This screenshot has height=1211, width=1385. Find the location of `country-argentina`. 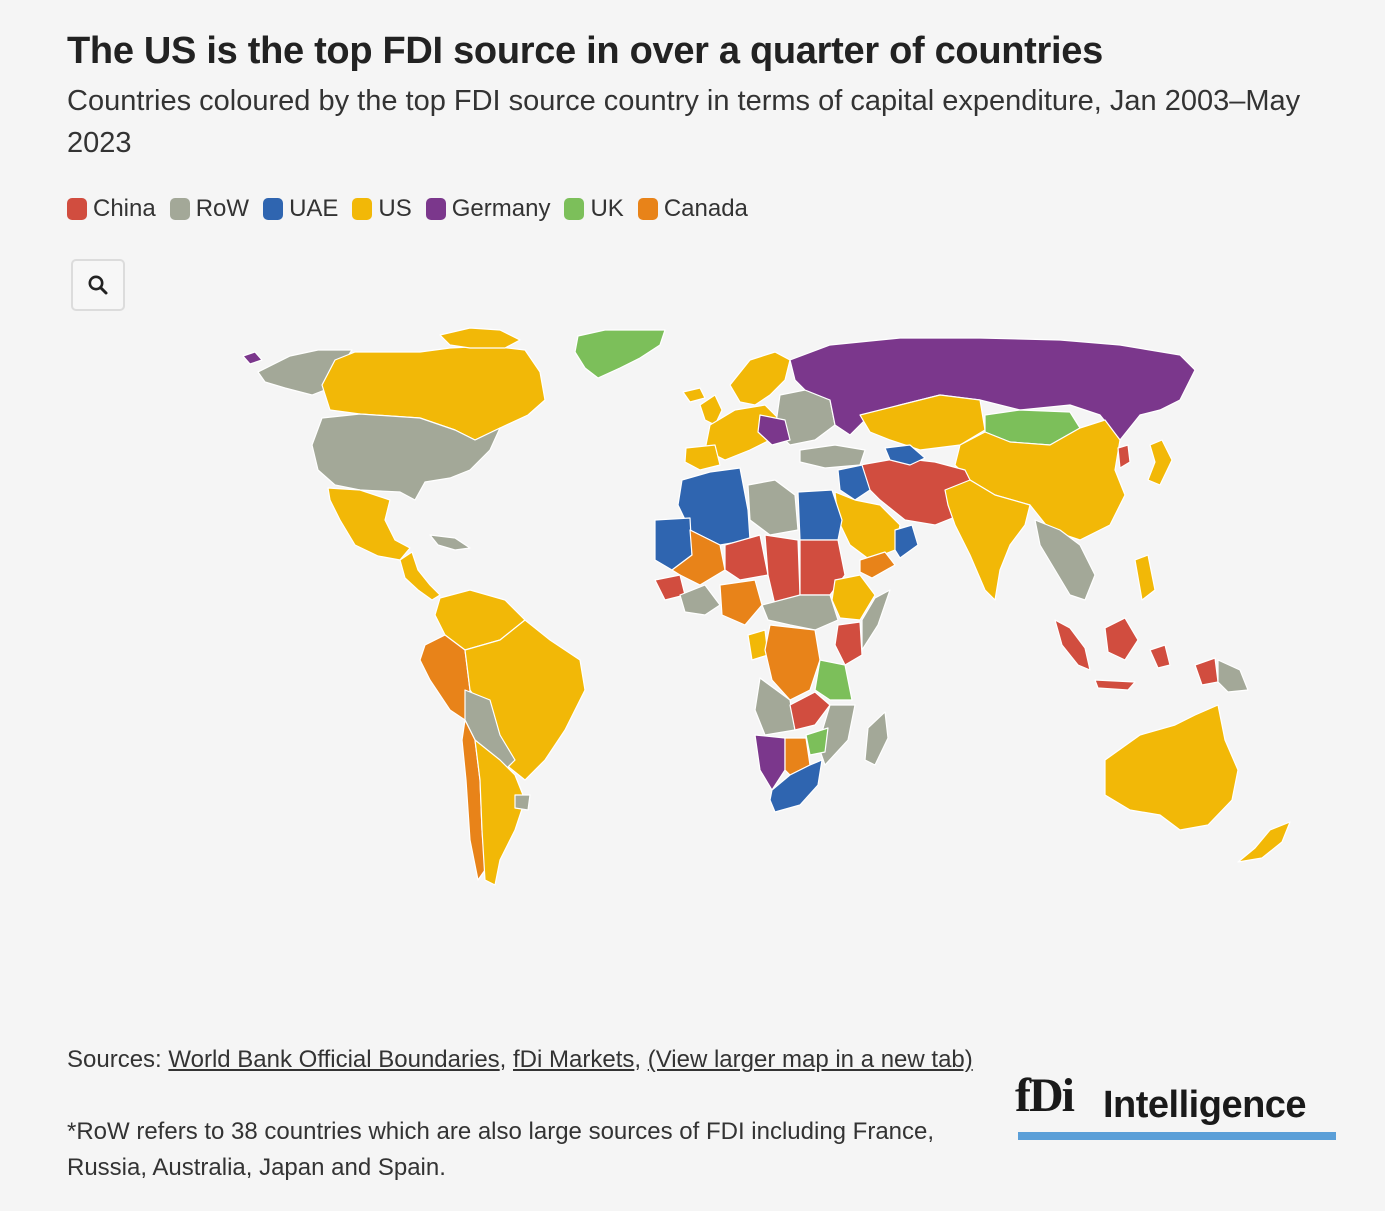

country-argentina is located at coordinates (500, 812).